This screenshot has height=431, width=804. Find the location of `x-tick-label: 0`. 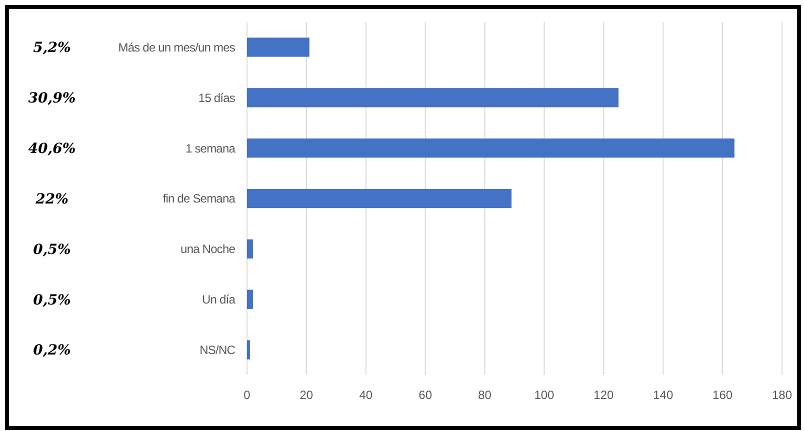

x-tick-label: 0 is located at coordinates (247, 395).